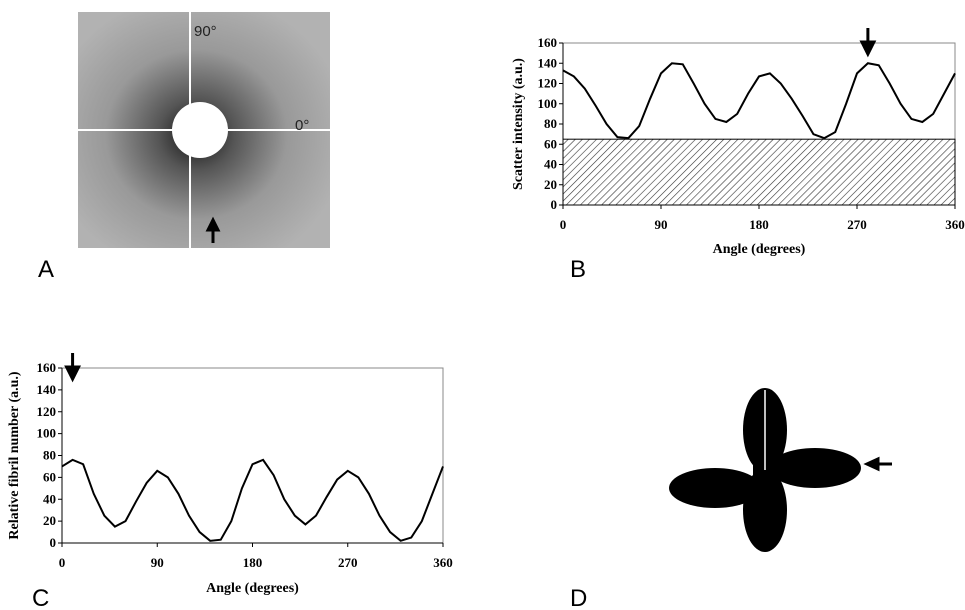 This screenshot has height=610, width=965. What do you see at coordinates (578, 269) in the screenshot?
I see `panel-label: B` at bounding box center [578, 269].